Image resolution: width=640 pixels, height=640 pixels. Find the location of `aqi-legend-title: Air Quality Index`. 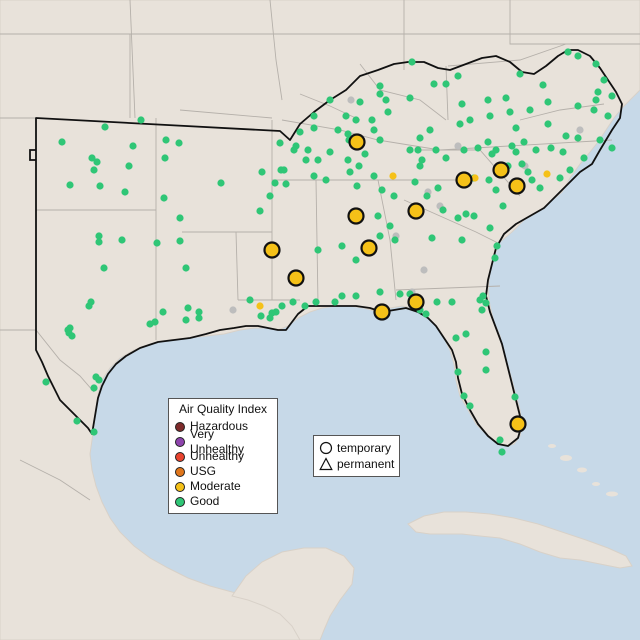

aqi-legend-title: Air Quality Index is located at coordinates (223, 409).